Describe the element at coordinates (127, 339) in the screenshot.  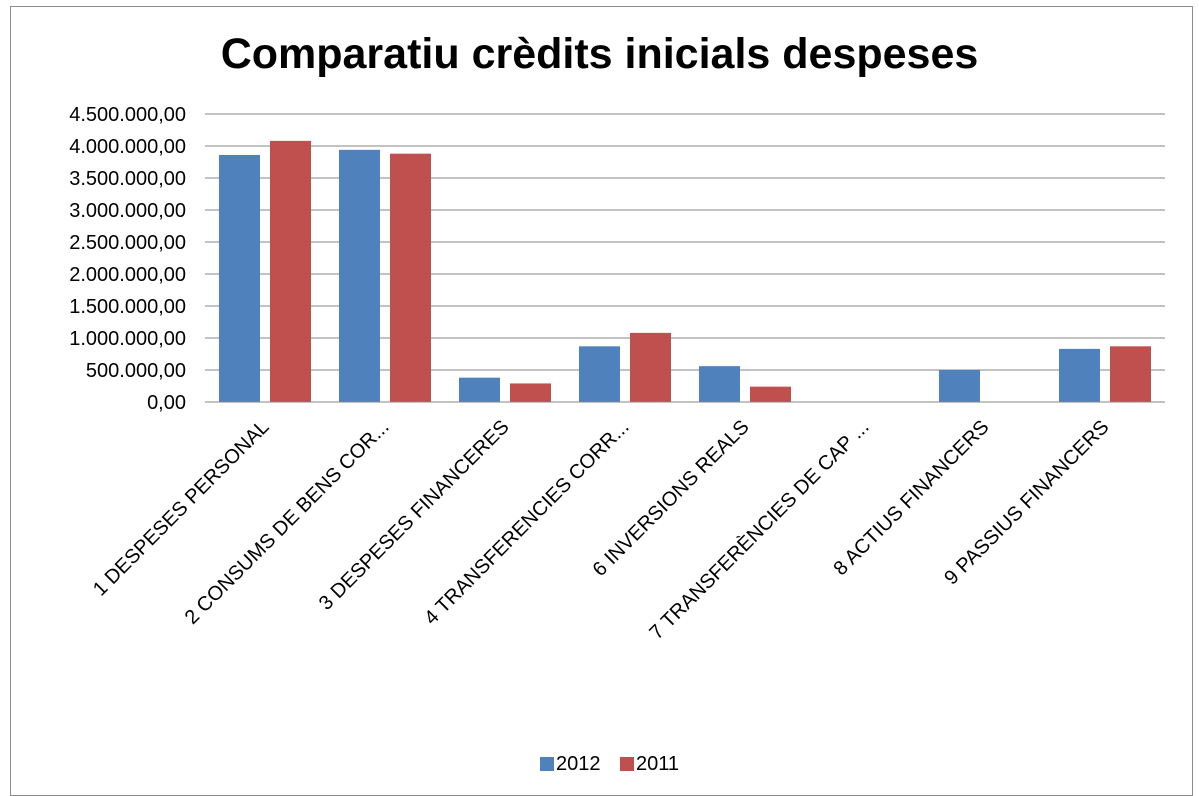
I see `y-tick-label: 1.000.000,00` at that location.